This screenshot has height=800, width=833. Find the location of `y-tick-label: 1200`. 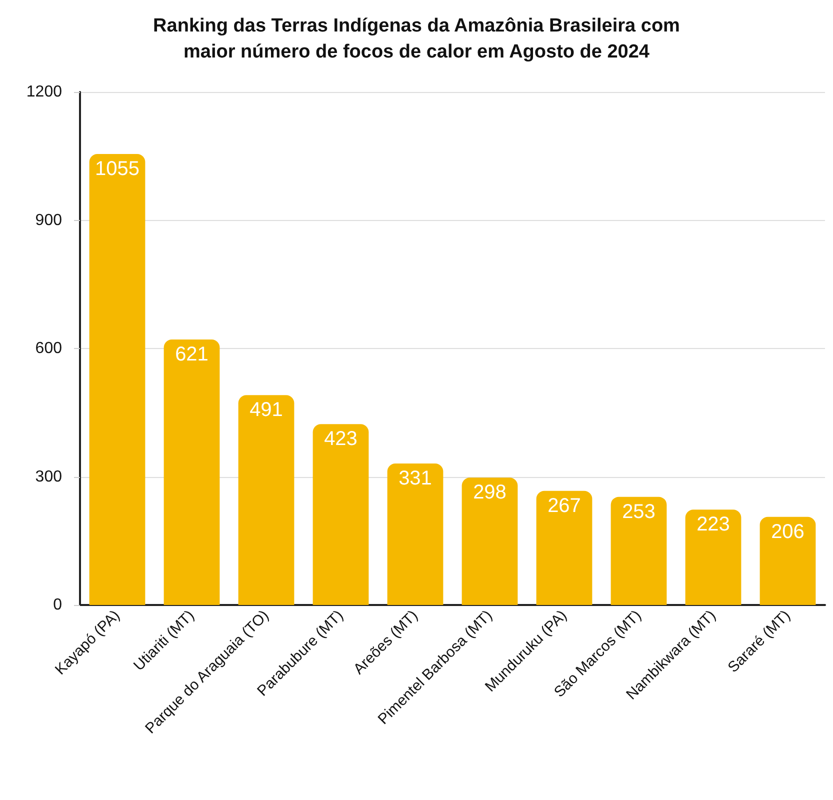

y-tick-label: 1200 is located at coordinates (44, 92).